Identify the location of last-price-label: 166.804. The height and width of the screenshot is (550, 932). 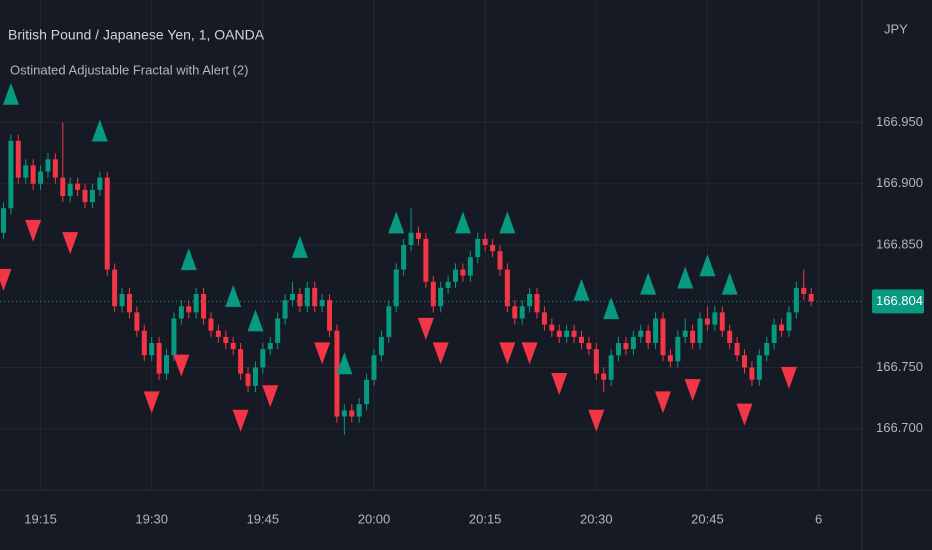
(899, 300).